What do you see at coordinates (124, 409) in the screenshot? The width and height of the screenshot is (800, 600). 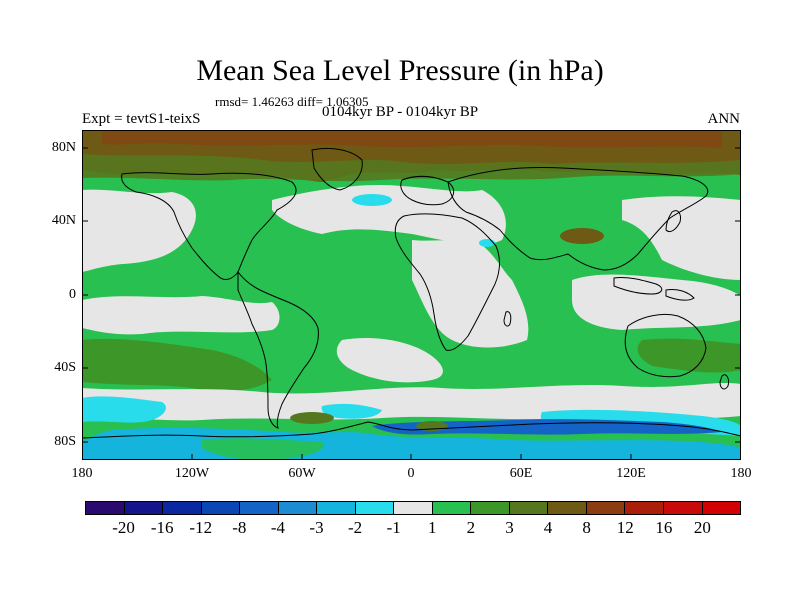 I see `field-so-cyan-west` at bounding box center [124, 409].